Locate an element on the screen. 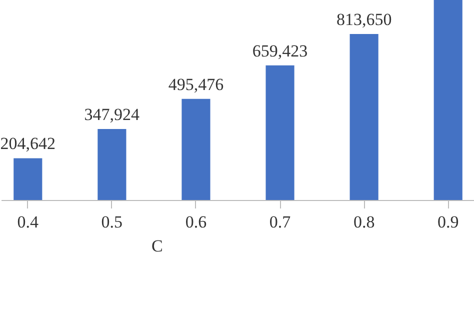  data-label: 659,423 is located at coordinates (280, 50).